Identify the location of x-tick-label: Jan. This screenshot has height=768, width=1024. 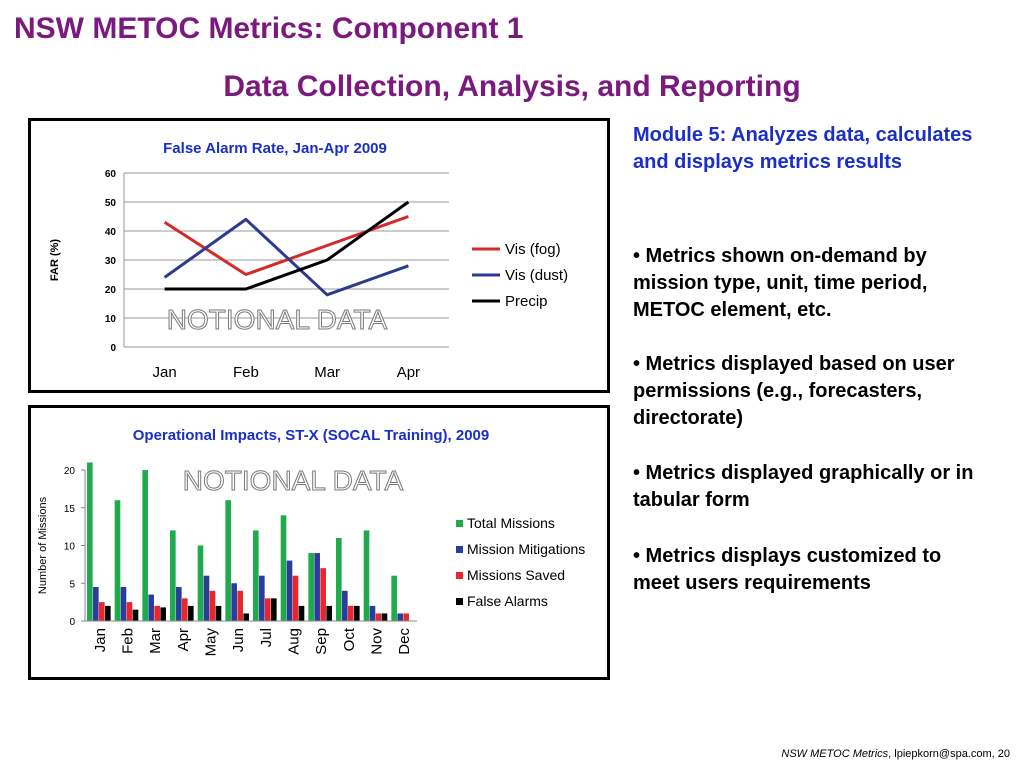
(100, 640).